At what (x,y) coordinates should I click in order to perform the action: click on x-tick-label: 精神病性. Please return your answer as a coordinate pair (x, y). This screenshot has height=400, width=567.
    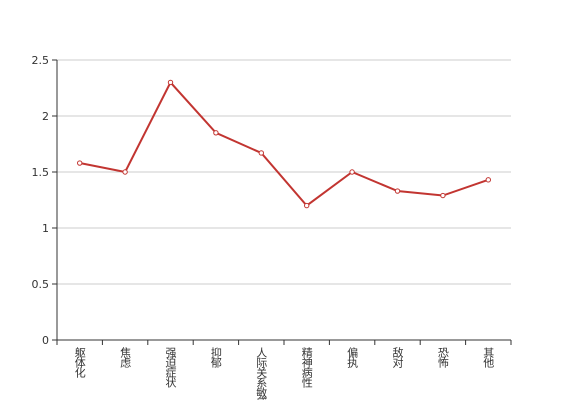
    Looking at the image, I should click on (306, 368).